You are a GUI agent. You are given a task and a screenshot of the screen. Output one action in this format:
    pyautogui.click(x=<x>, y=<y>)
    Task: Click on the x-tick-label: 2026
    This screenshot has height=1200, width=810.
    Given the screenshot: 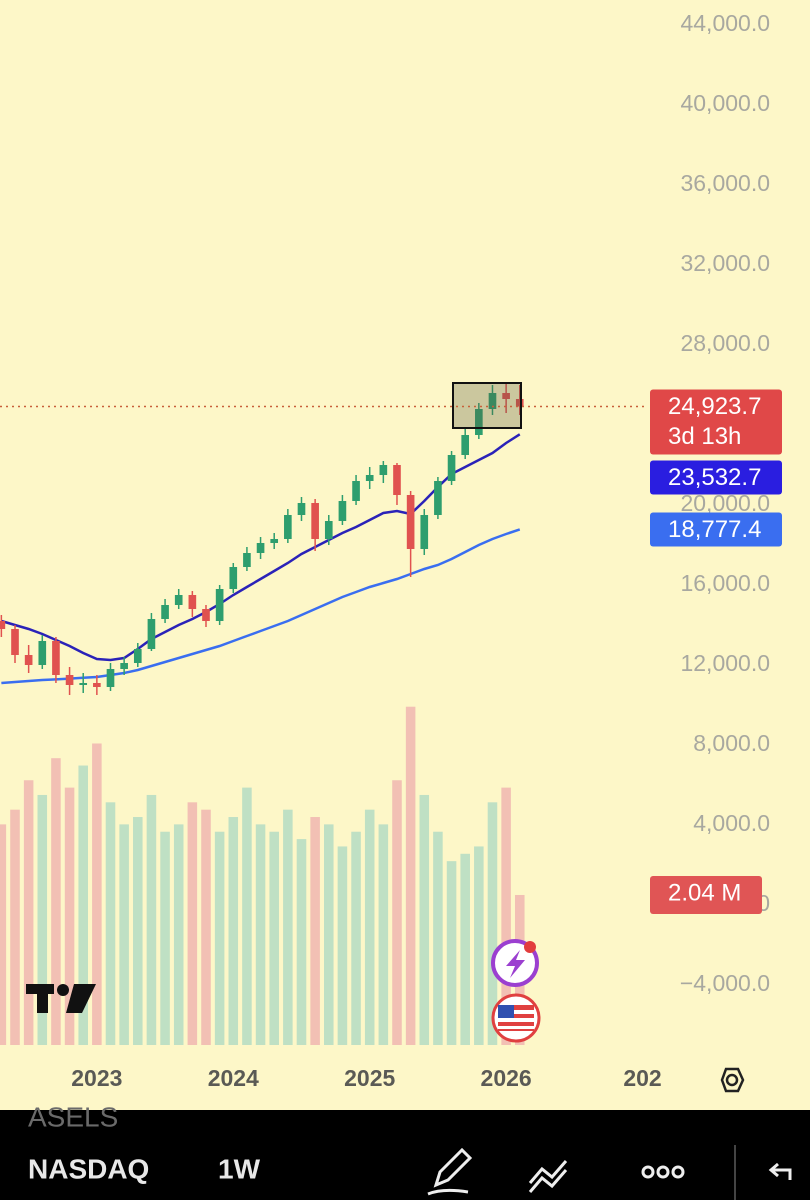 What is the action you would take?
    pyautogui.click(x=506, y=1078)
    